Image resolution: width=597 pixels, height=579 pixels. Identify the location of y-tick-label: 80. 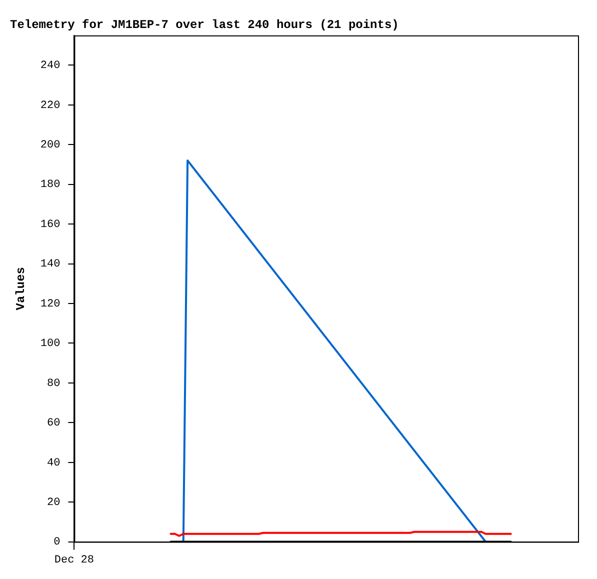
(53, 384).